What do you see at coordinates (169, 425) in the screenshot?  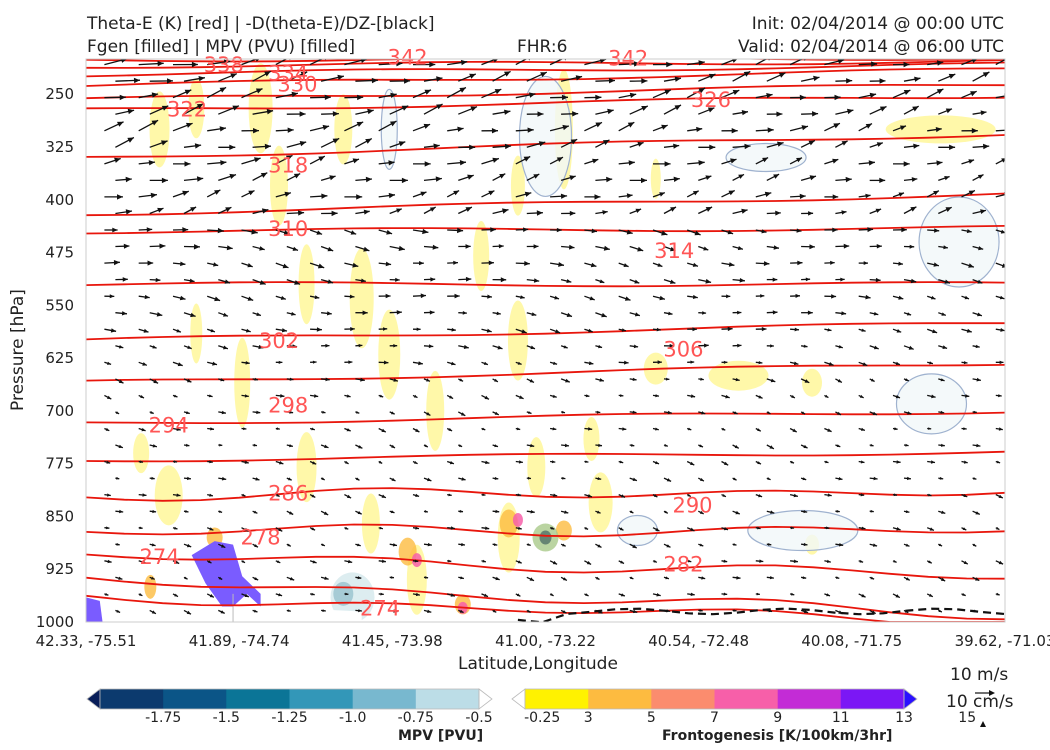 I see `theta-e-label: 294` at bounding box center [169, 425].